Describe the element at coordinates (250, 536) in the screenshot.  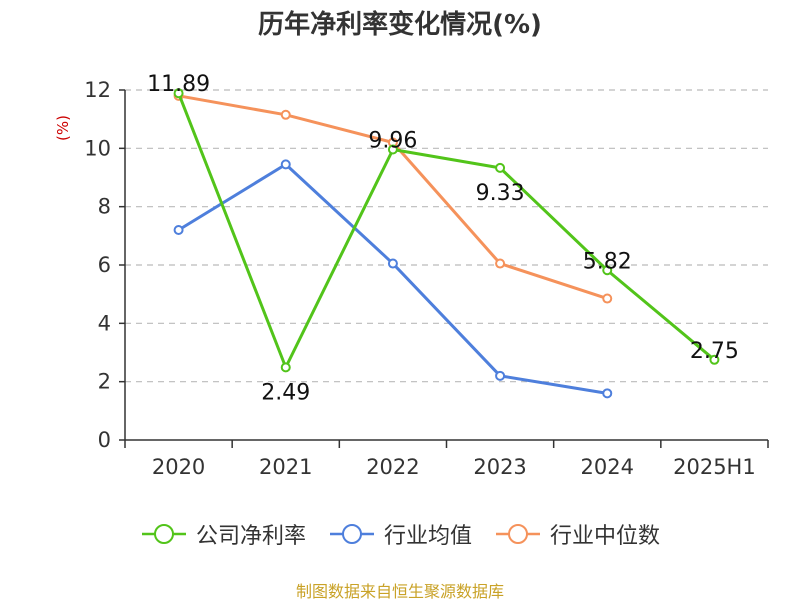
I see `legend-label: 公司净利率` at that location.